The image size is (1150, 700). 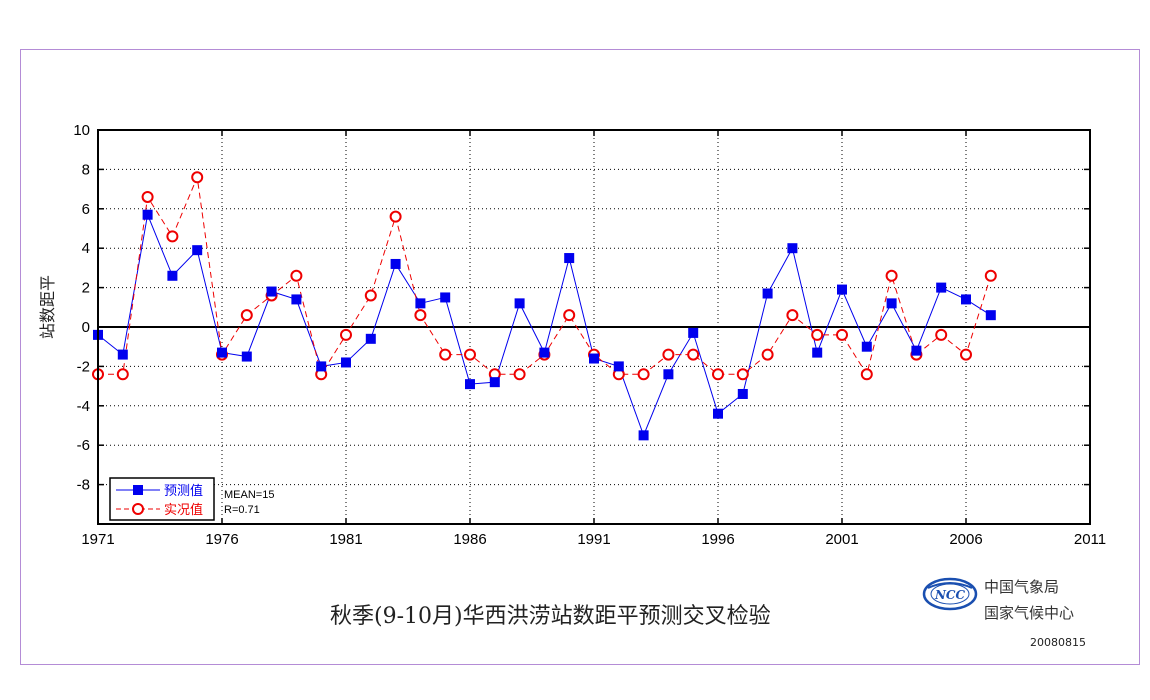 I want to click on y-tick-label: 0, so click(x=86, y=327).